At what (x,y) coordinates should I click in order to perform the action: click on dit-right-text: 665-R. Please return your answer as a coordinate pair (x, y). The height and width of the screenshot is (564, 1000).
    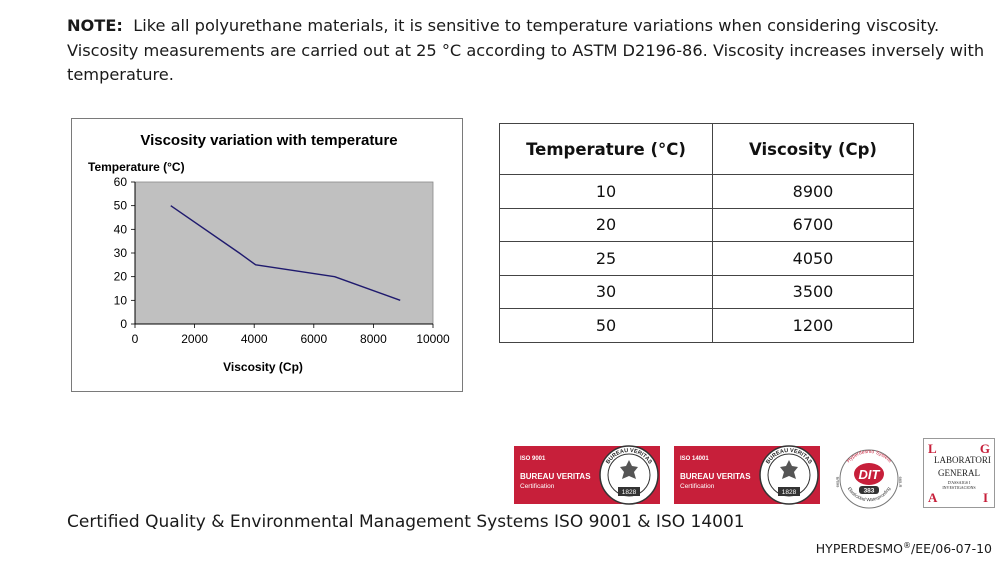
    Looking at the image, I should click on (900, 482).